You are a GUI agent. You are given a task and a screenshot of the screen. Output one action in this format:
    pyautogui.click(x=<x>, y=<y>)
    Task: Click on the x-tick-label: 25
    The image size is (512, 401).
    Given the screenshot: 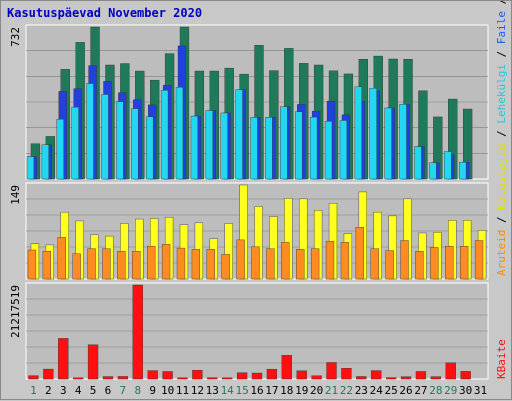 What is the action you would take?
    pyautogui.click(x=391, y=390)
    